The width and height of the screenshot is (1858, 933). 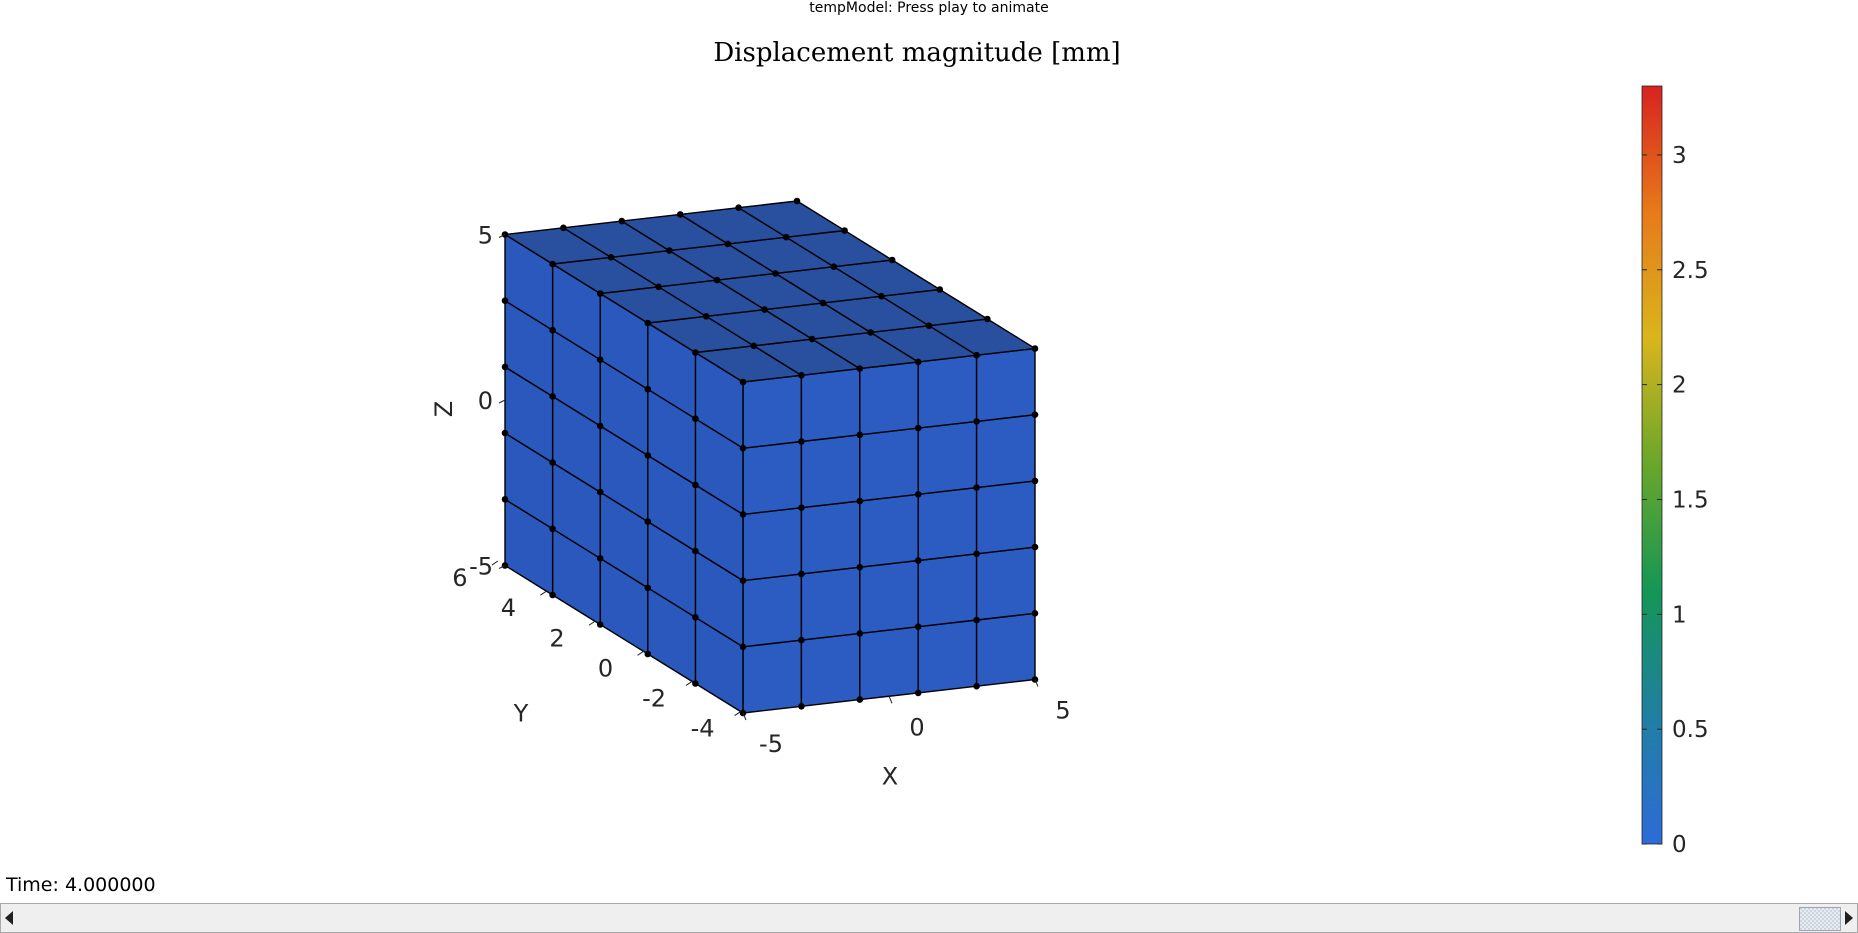 What do you see at coordinates (1820, 919) in the screenshot?
I see `scroll-thumb` at bounding box center [1820, 919].